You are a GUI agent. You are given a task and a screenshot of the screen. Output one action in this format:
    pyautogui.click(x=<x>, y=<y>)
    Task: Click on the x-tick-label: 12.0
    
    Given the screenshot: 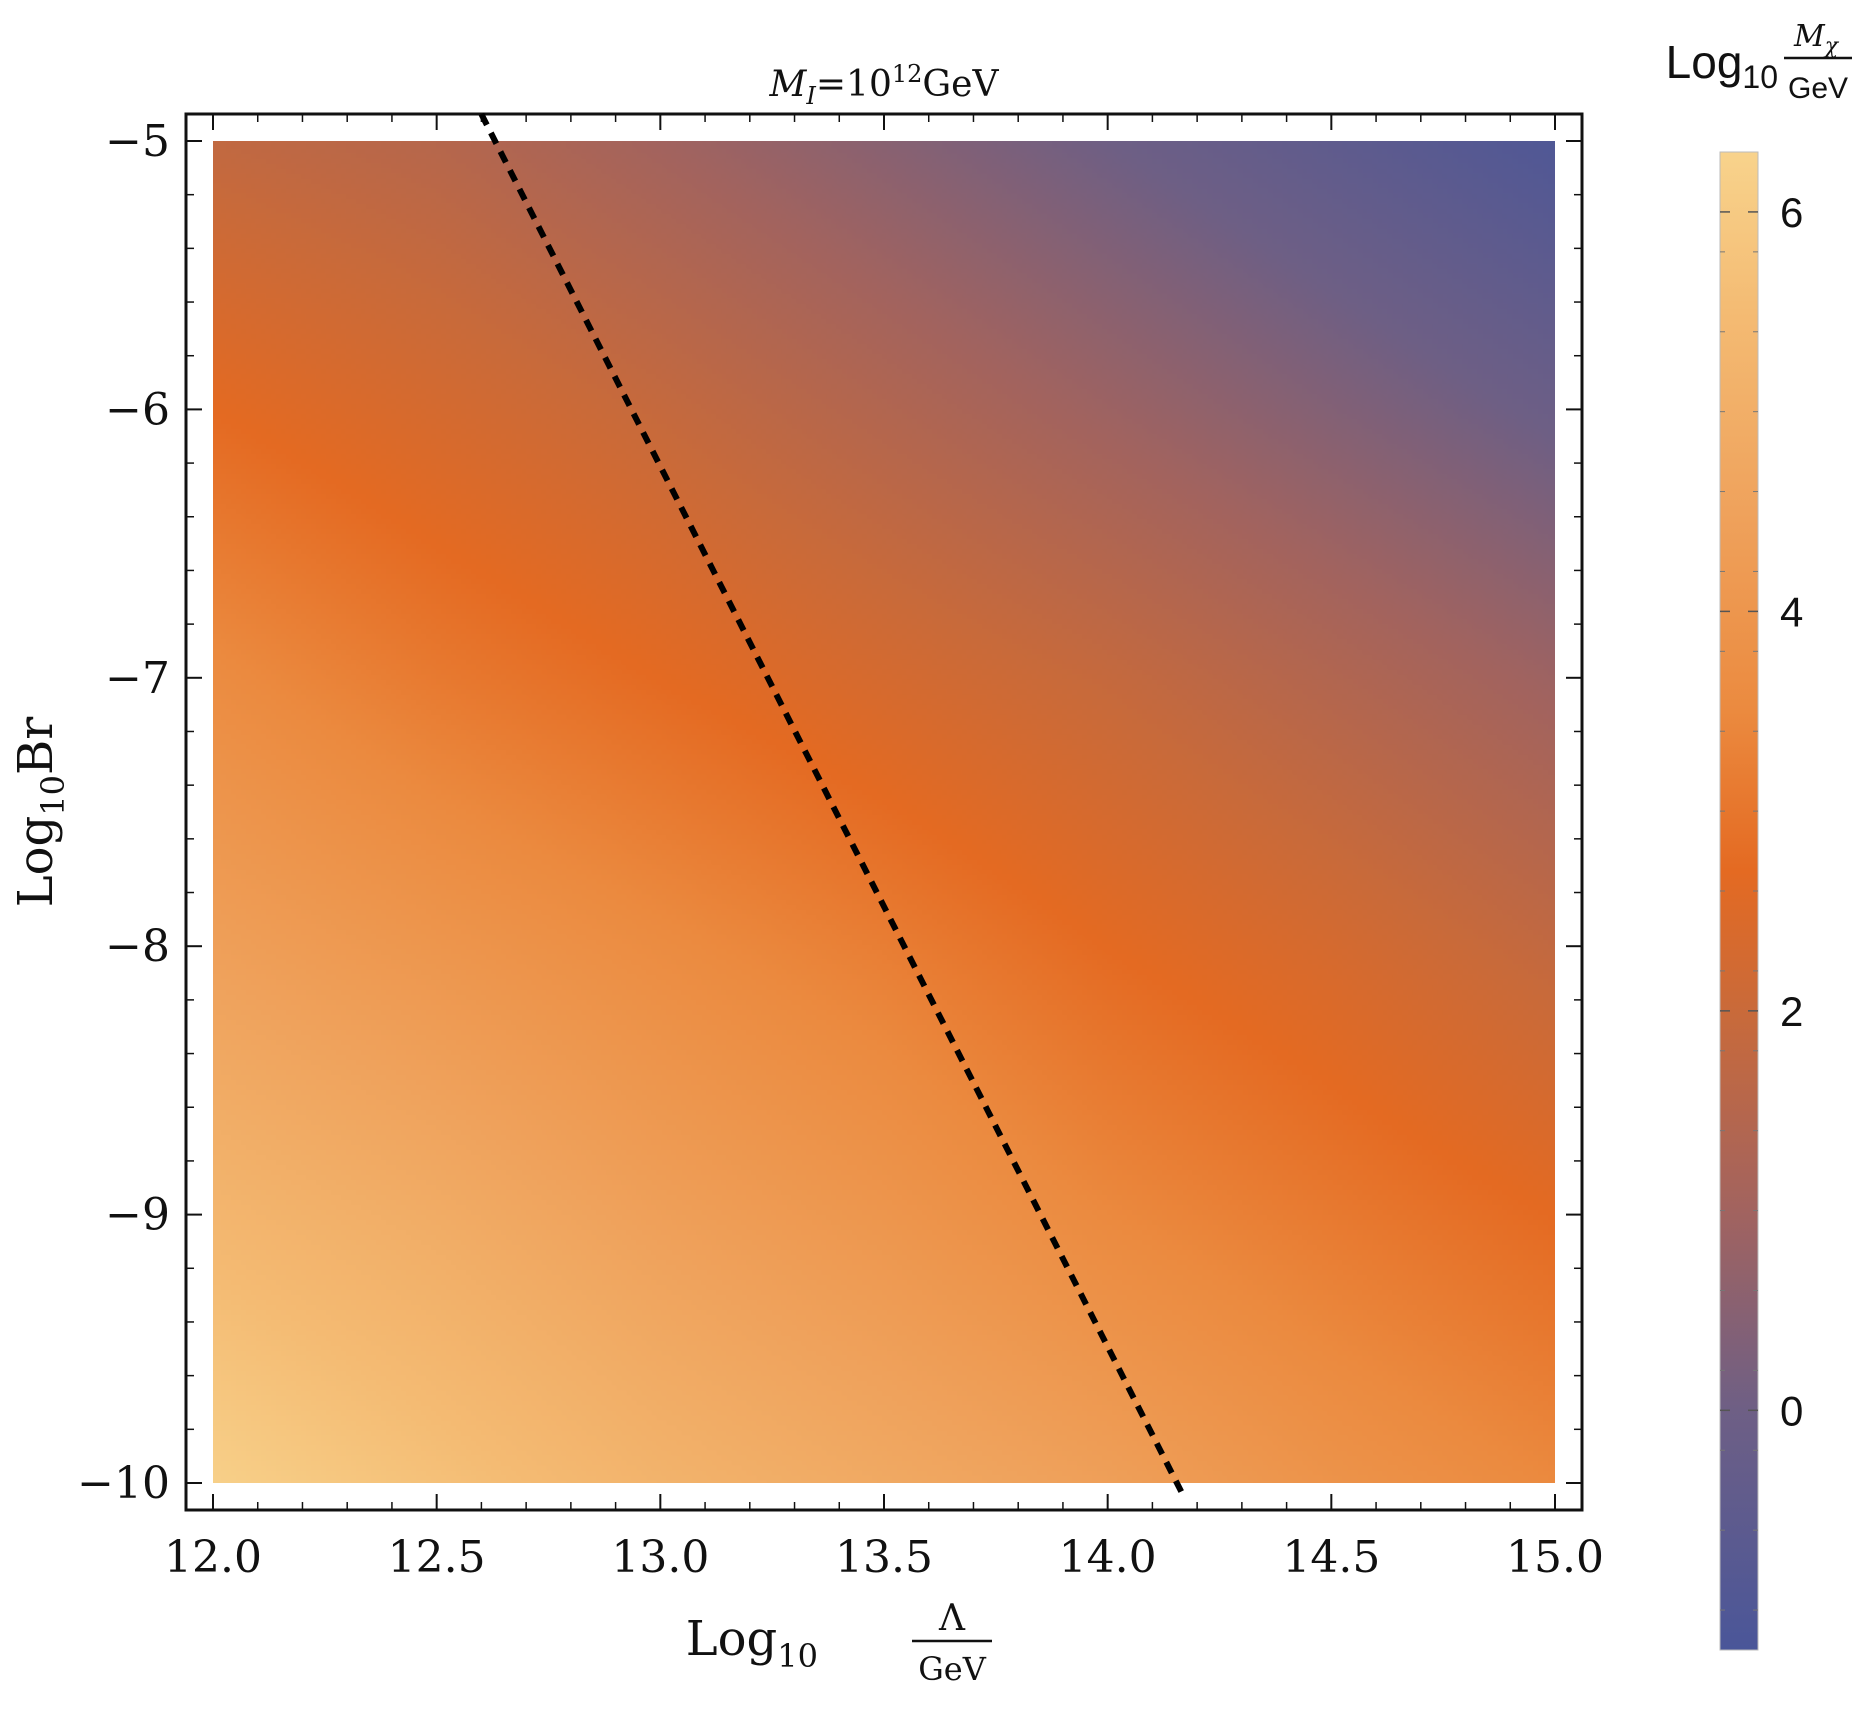 What is the action you would take?
    pyautogui.click(x=213, y=1557)
    